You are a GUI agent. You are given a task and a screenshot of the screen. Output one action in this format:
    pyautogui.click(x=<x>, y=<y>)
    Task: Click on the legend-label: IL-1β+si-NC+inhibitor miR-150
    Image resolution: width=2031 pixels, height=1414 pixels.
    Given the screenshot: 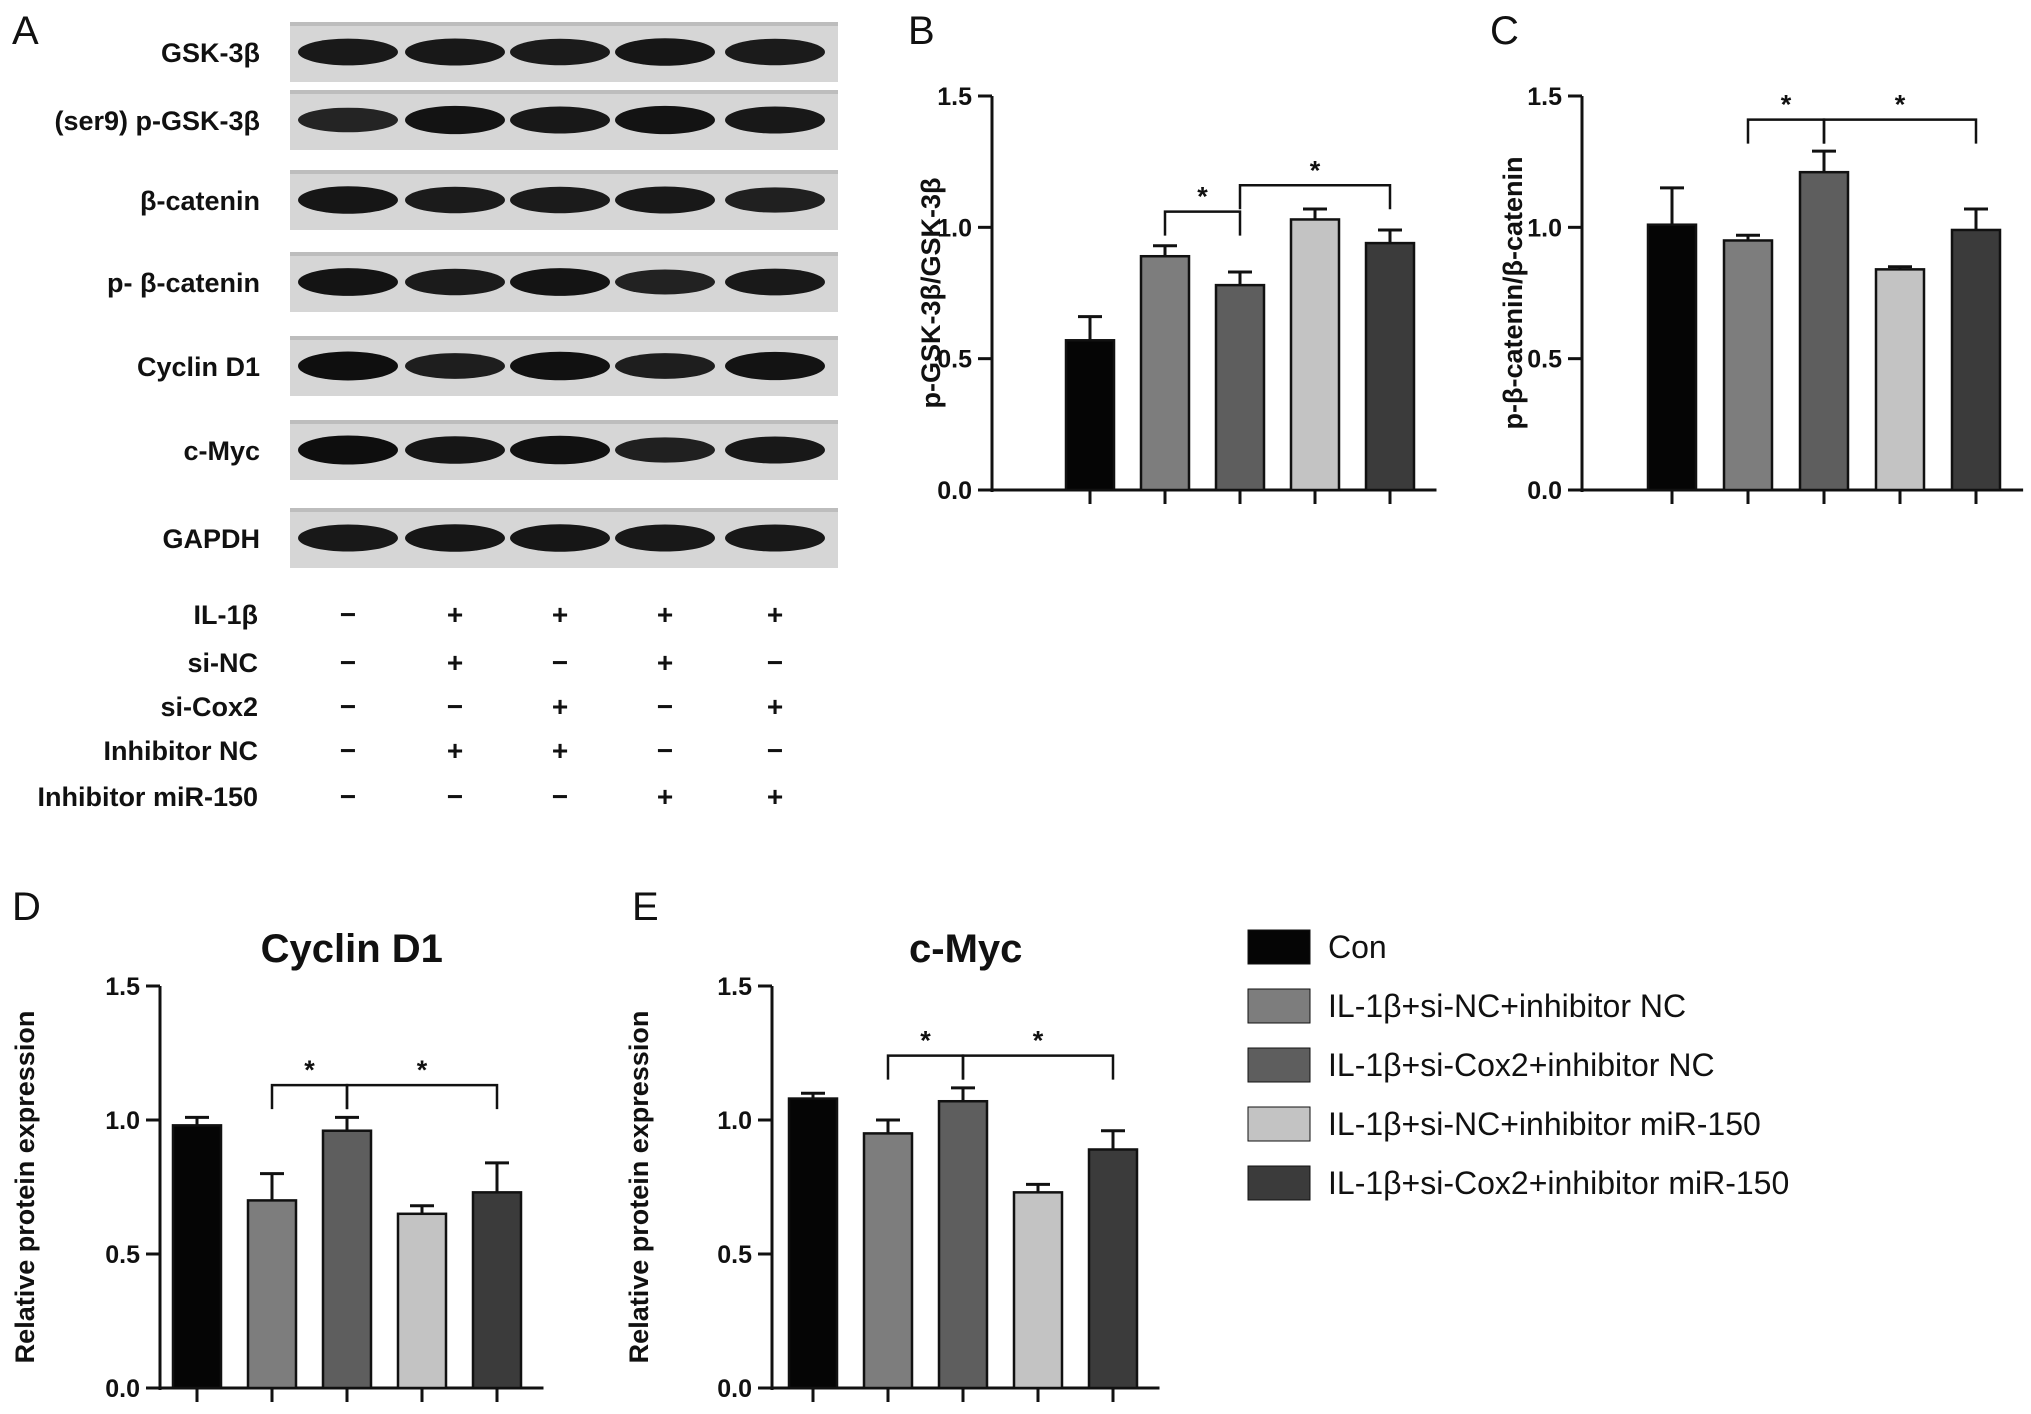 What is the action you would take?
    pyautogui.click(x=1544, y=1124)
    